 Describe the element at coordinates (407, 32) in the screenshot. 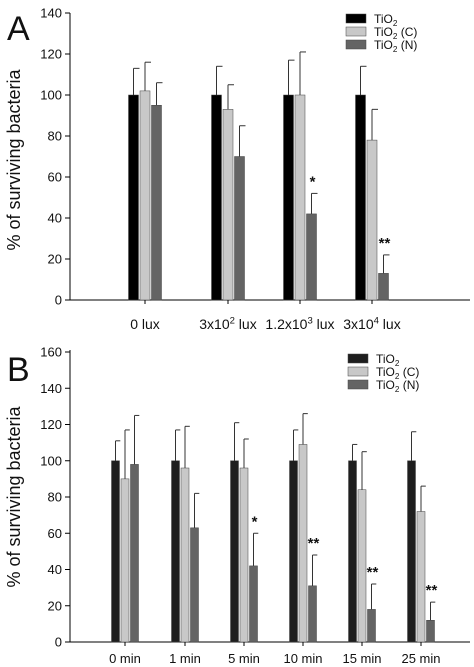

I see `legend-label-part: (C)` at that location.